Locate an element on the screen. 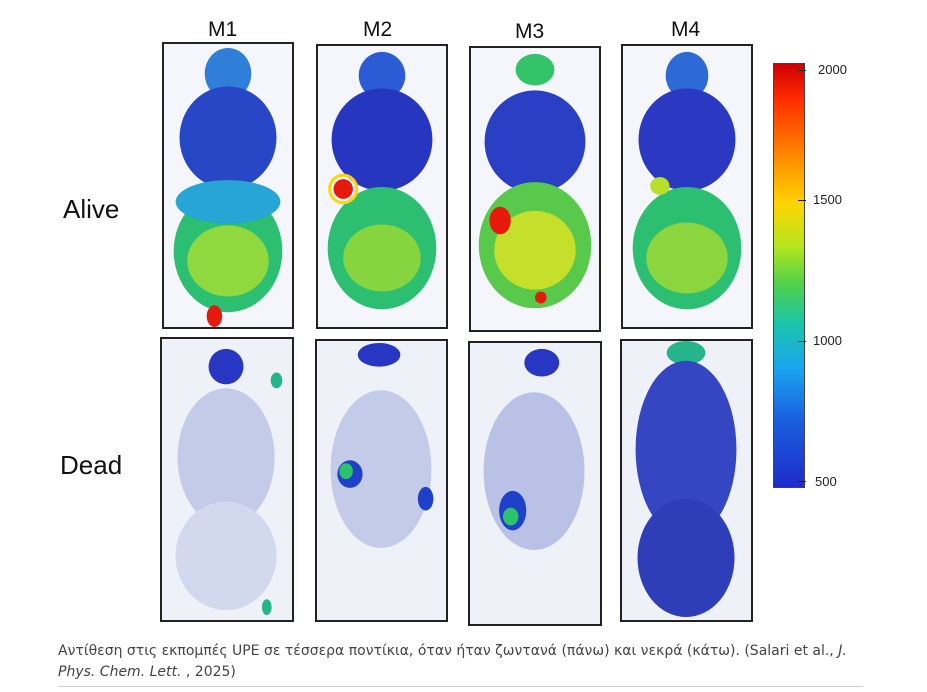 The image size is (927, 692). panel-alive-m3 is located at coordinates (535, 189).